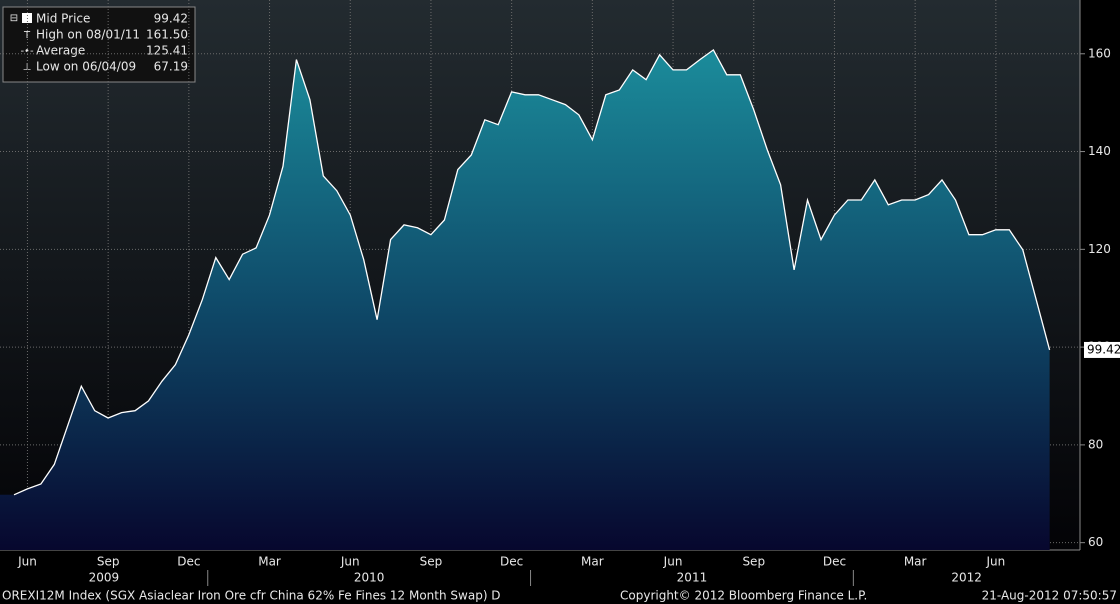 This screenshot has height=604, width=1120. Describe the element at coordinates (104, 578) in the screenshot. I see `year-label: 2009` at that location.